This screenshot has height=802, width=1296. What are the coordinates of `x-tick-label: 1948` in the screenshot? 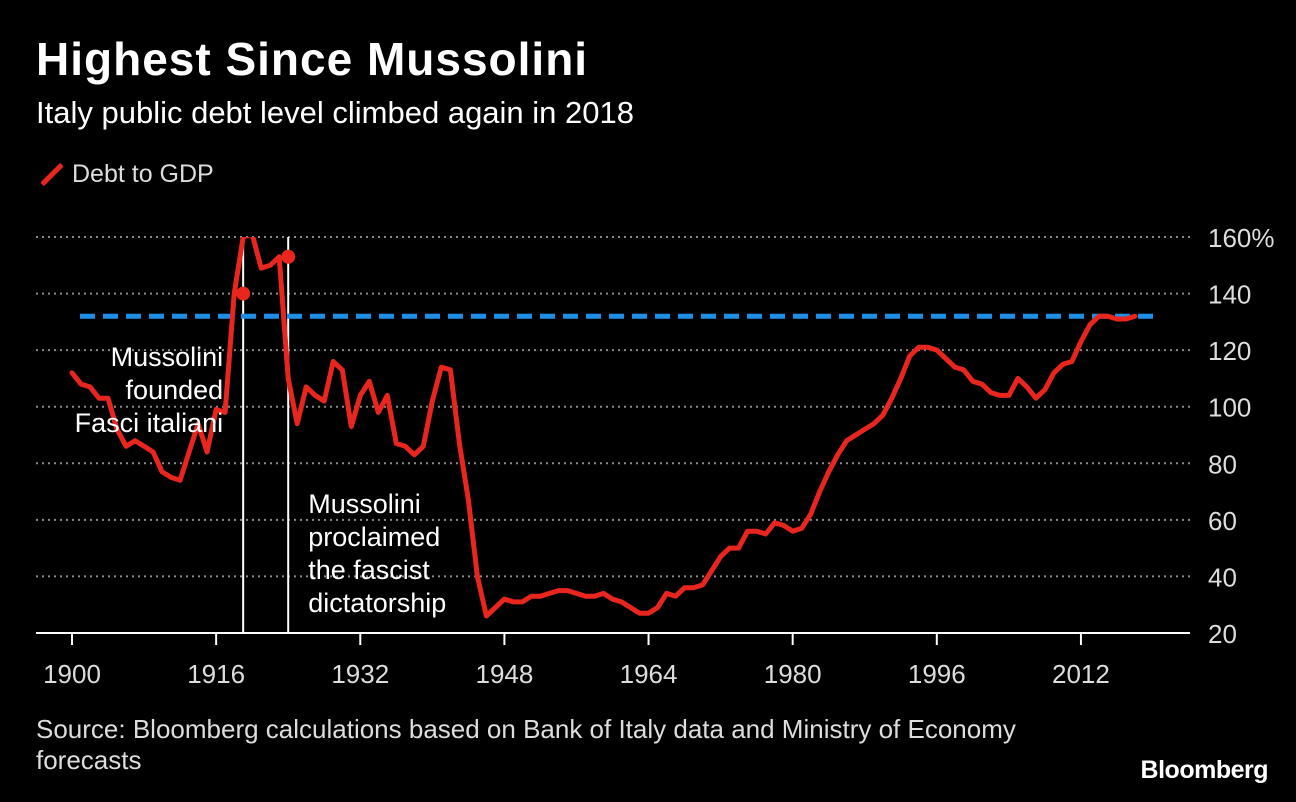 It's located at (504, 674).